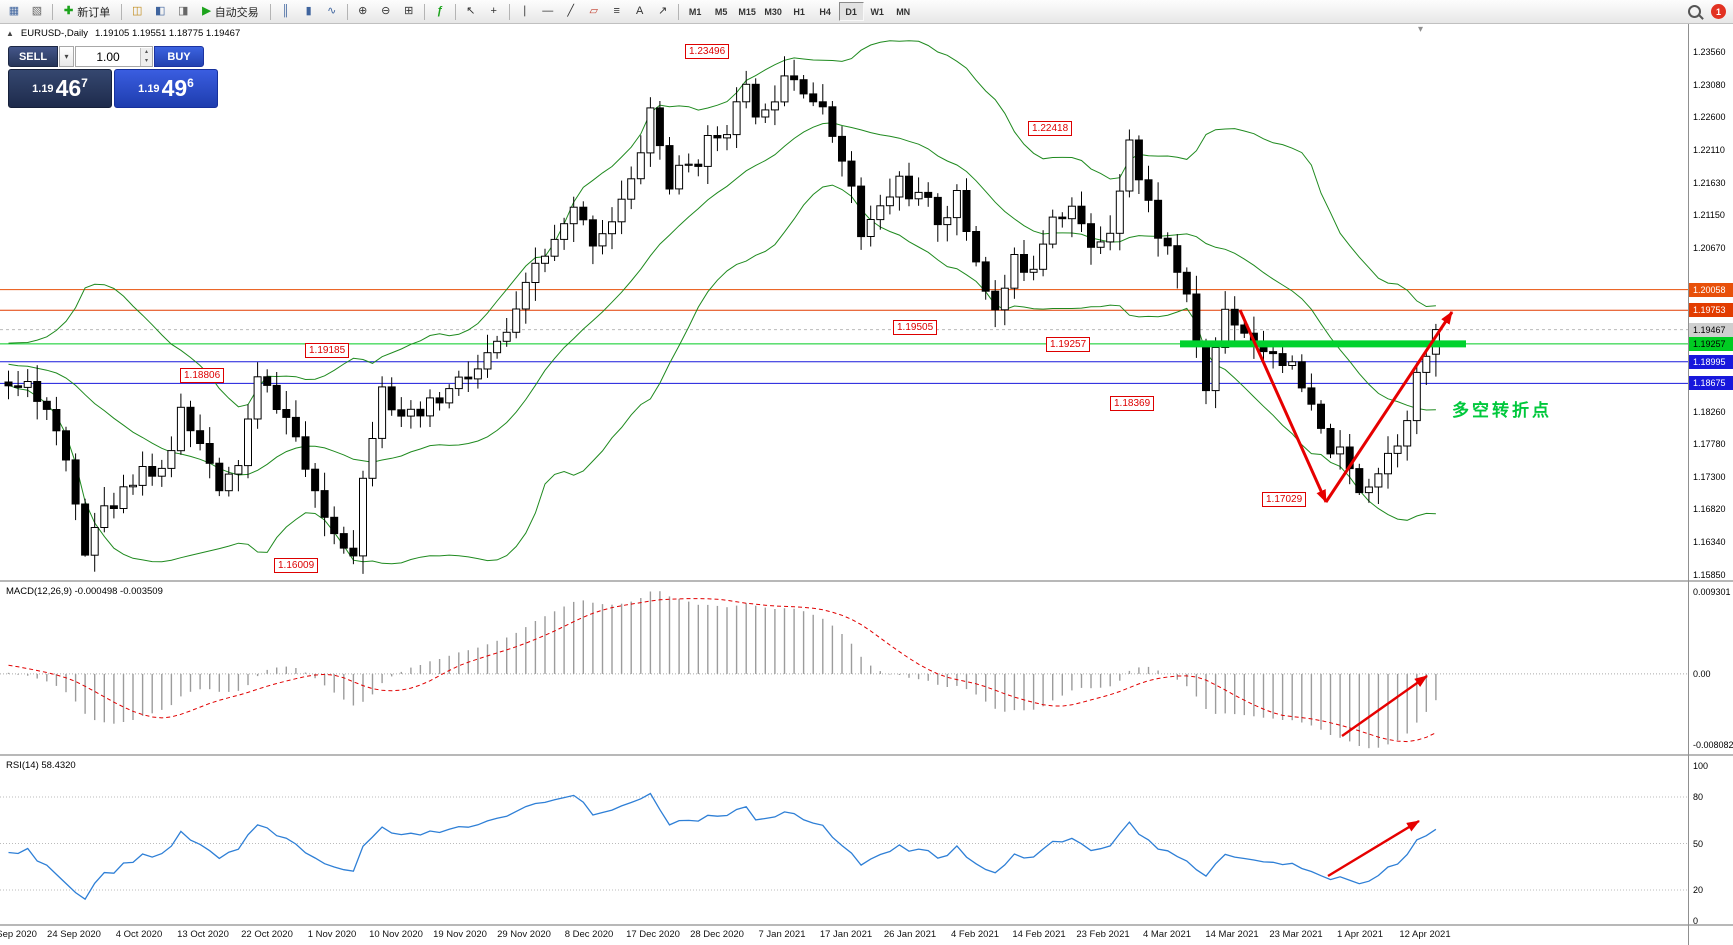  I want to click on navigator-button: ◨, so click(183, 12).